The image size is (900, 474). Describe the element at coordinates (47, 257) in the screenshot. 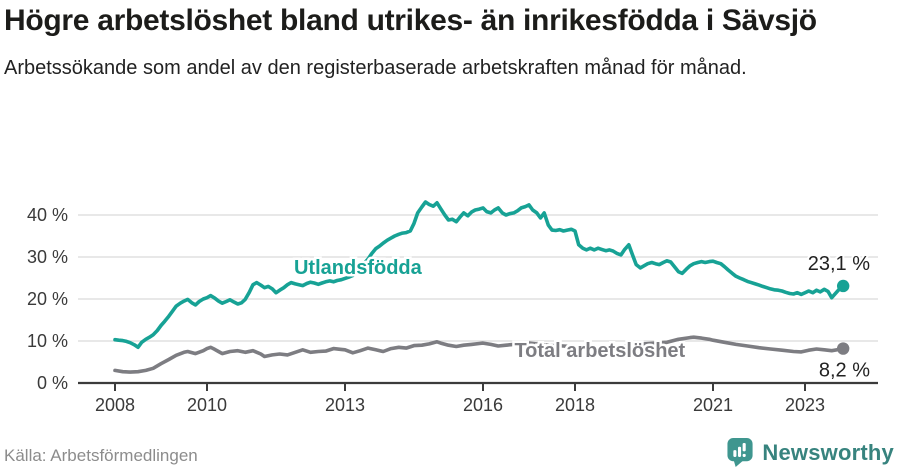

I see `y-tick-label: 30 %` at that location.